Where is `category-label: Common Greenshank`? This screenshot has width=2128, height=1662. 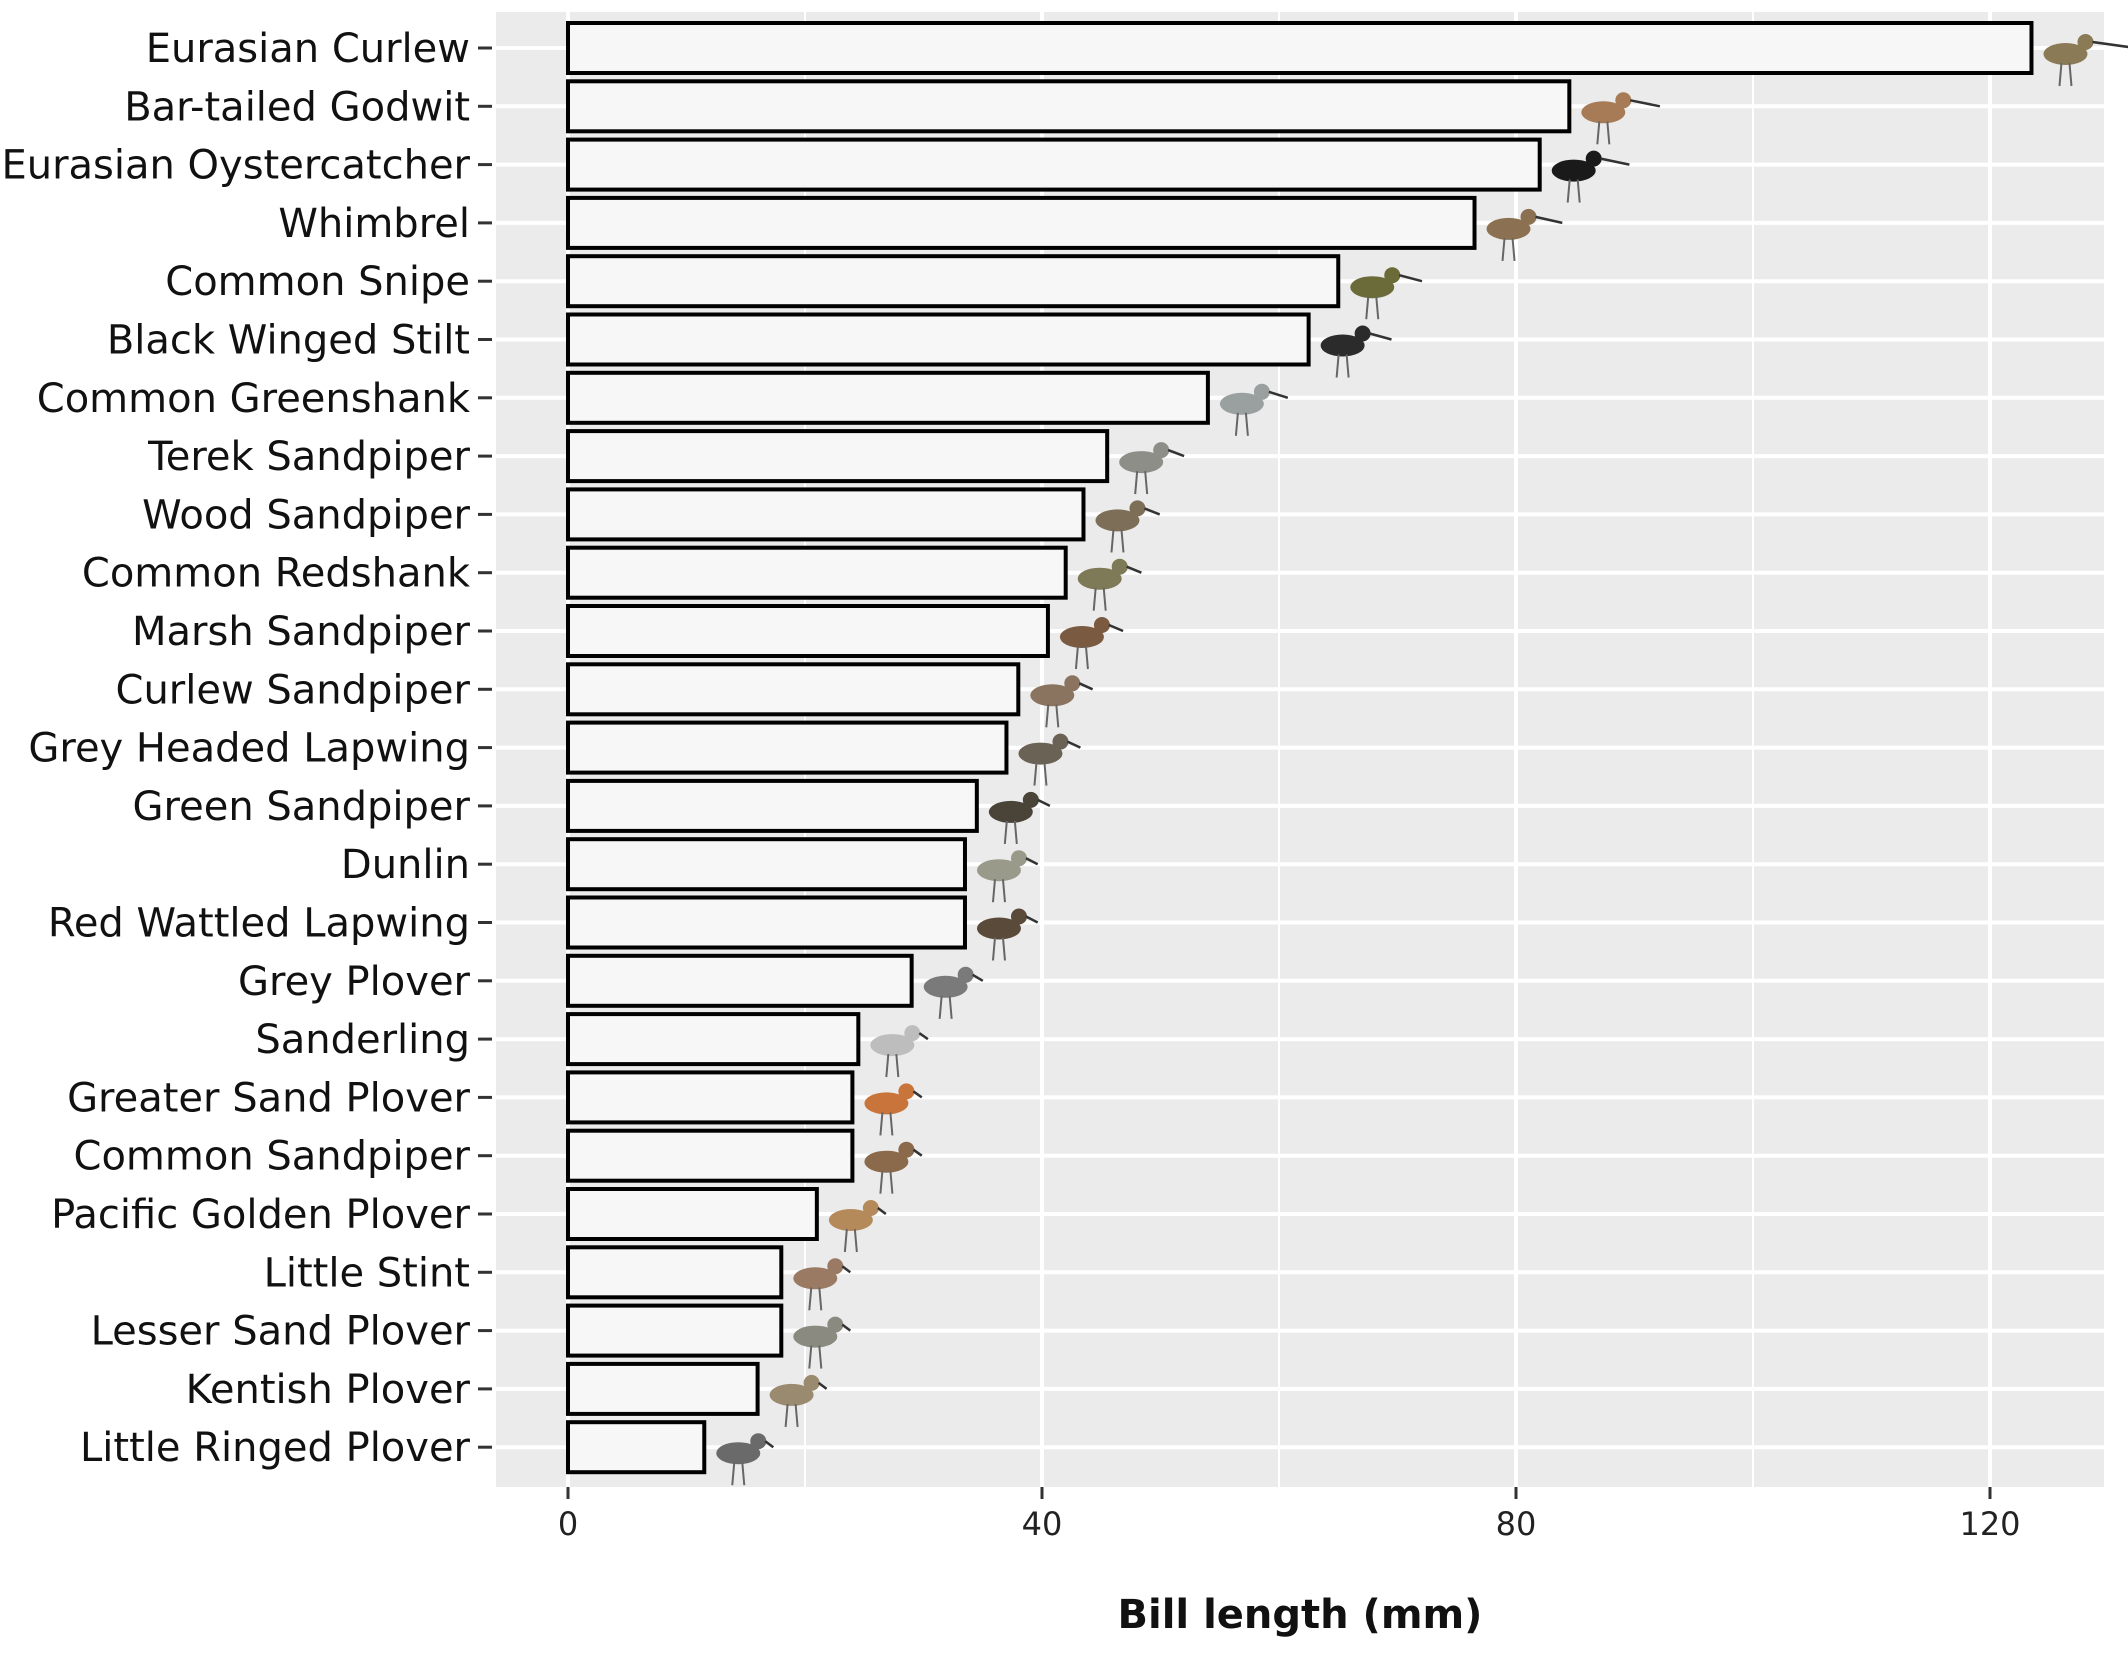
category-label: Common Greenshank is located at coordinates (254, 399).